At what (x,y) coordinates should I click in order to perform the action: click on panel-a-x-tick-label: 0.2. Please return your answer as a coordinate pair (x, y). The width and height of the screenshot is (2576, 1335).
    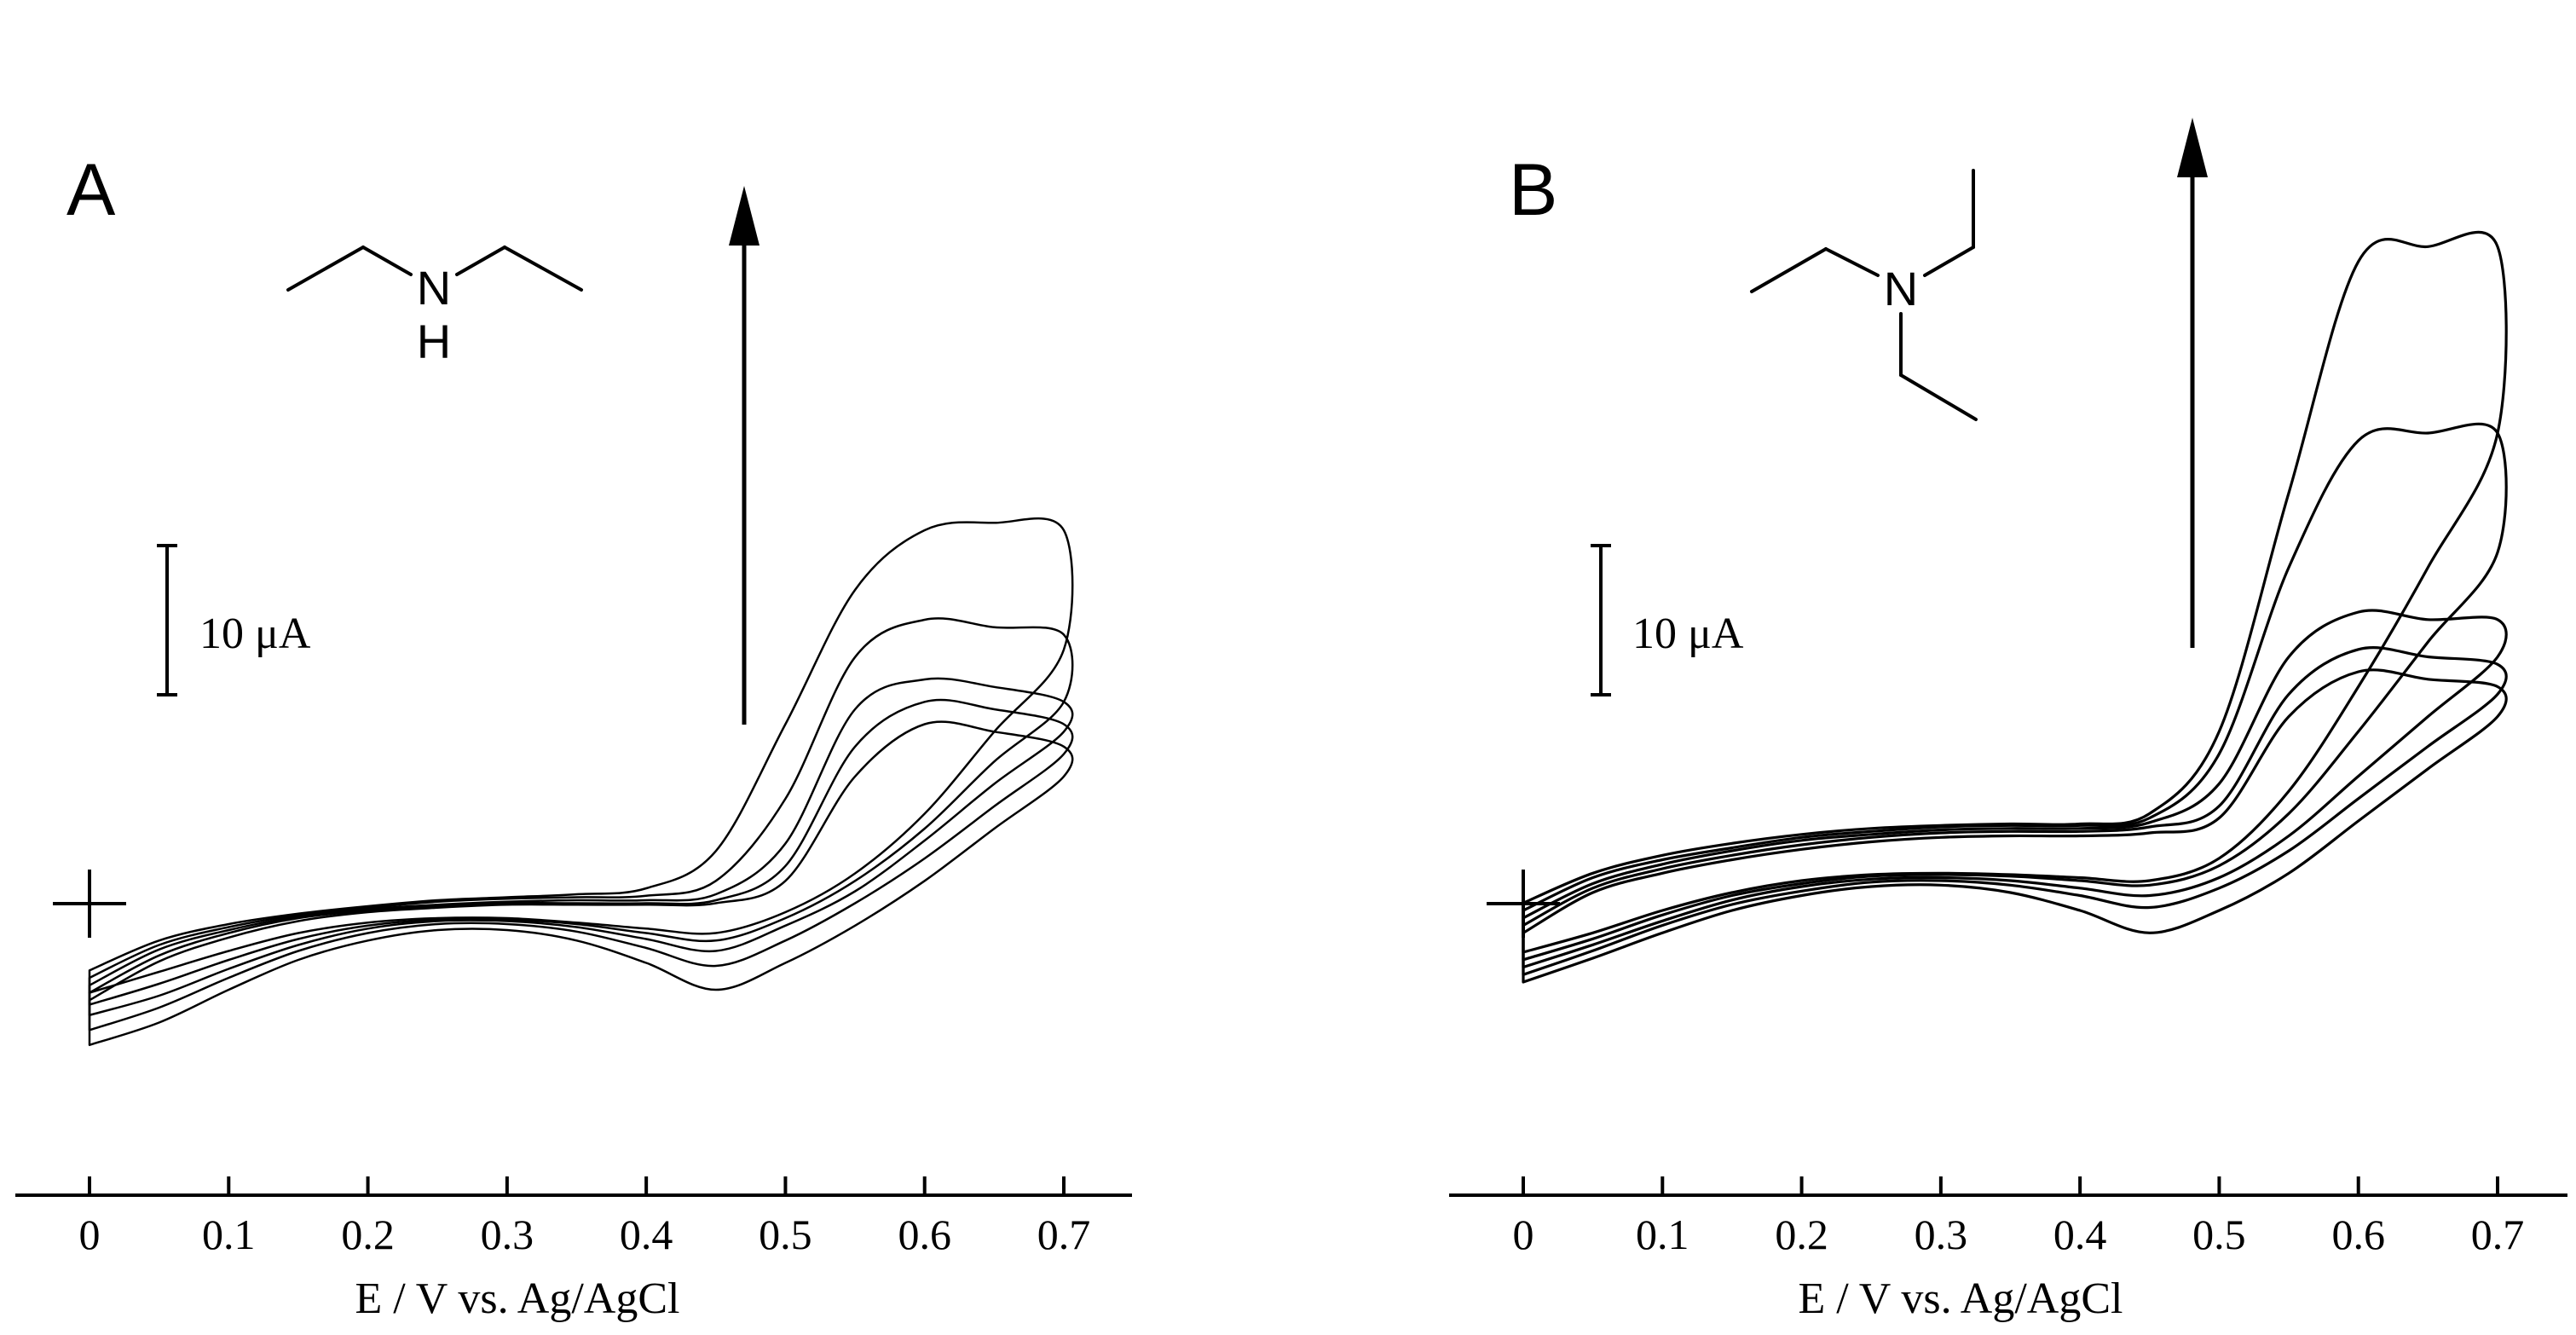
    Looking at the image, I should click on (368, 1234).